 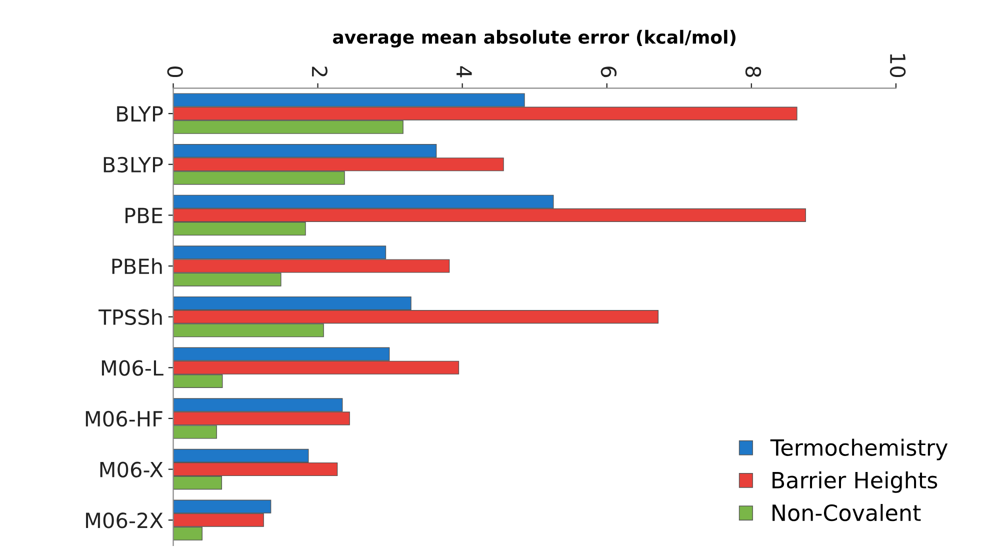 What do you see at coordinates (131, 470) in the screenshot?
I see `y-tick-label: M06-X` at bounding box center [131, 470].